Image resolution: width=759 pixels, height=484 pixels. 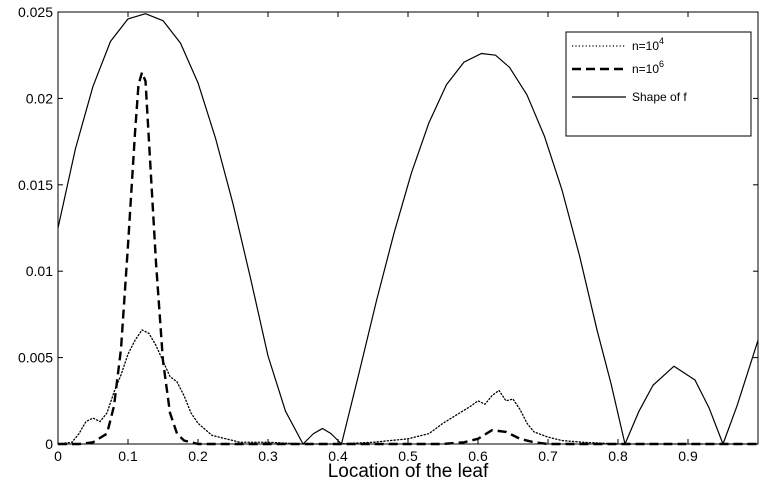 I want to click on x-tick-label: 0.5, so click(x=408, y=456).